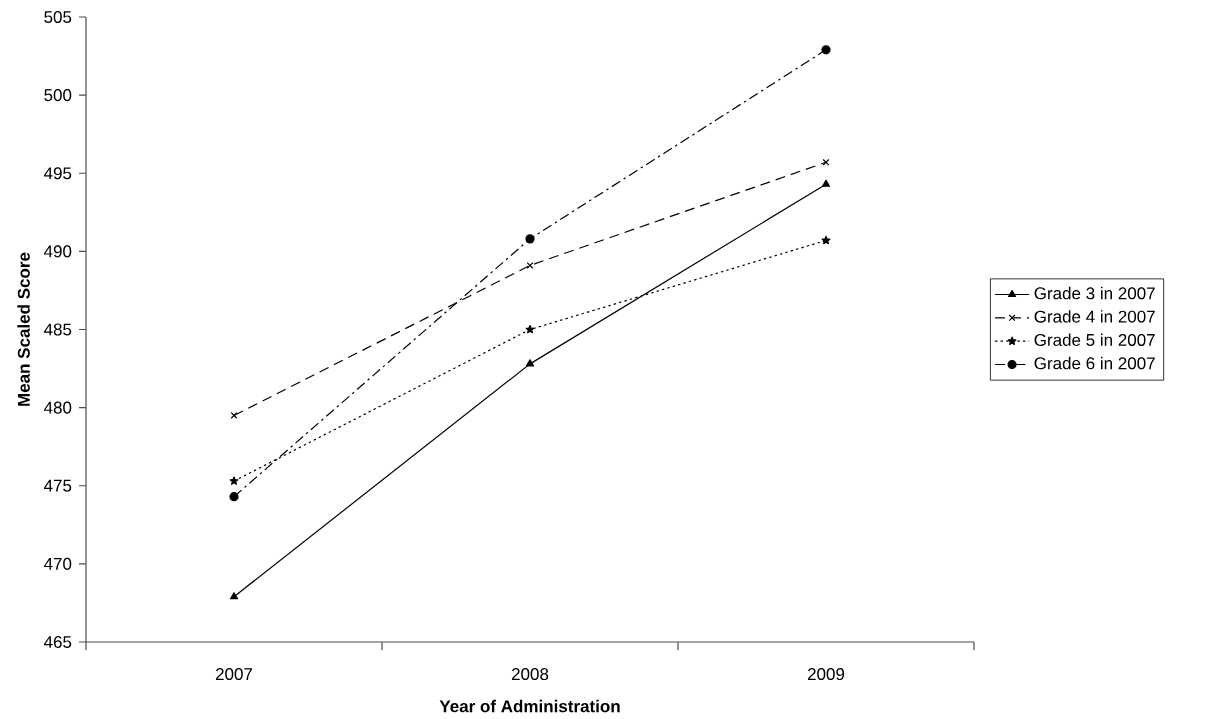  I want to click on y-tick-label: 485, so click(57, 329).